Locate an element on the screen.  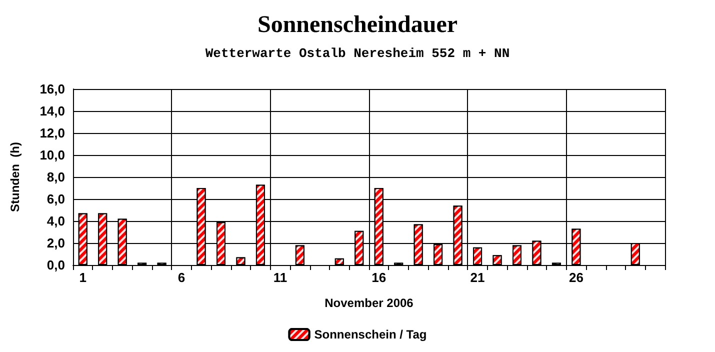
y-tick-label: 16,0 is located at coordinates (52, 89).